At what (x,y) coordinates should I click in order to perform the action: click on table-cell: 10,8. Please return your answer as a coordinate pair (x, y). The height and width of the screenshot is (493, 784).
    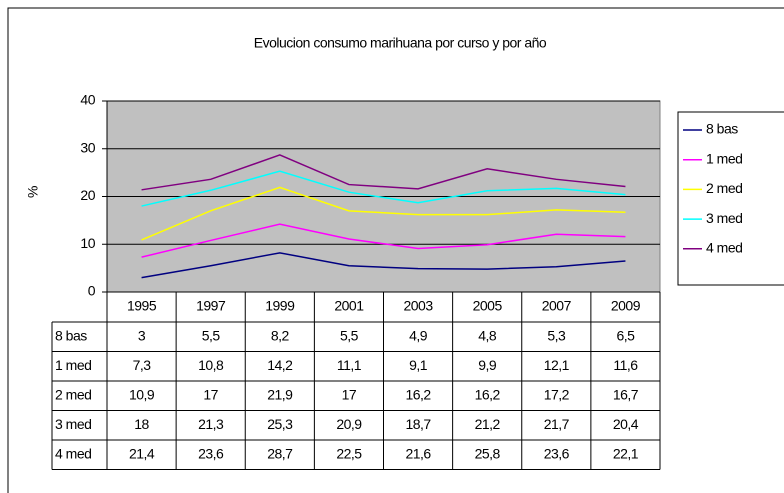
    Looking at the image, I should click on (211, 365).